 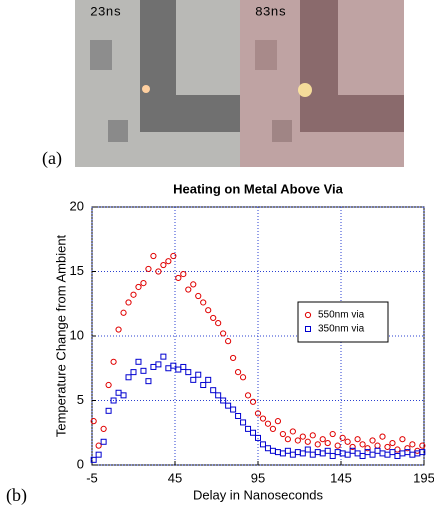 I want to click on photo-label: 83ns, so click(x=270, y=11).